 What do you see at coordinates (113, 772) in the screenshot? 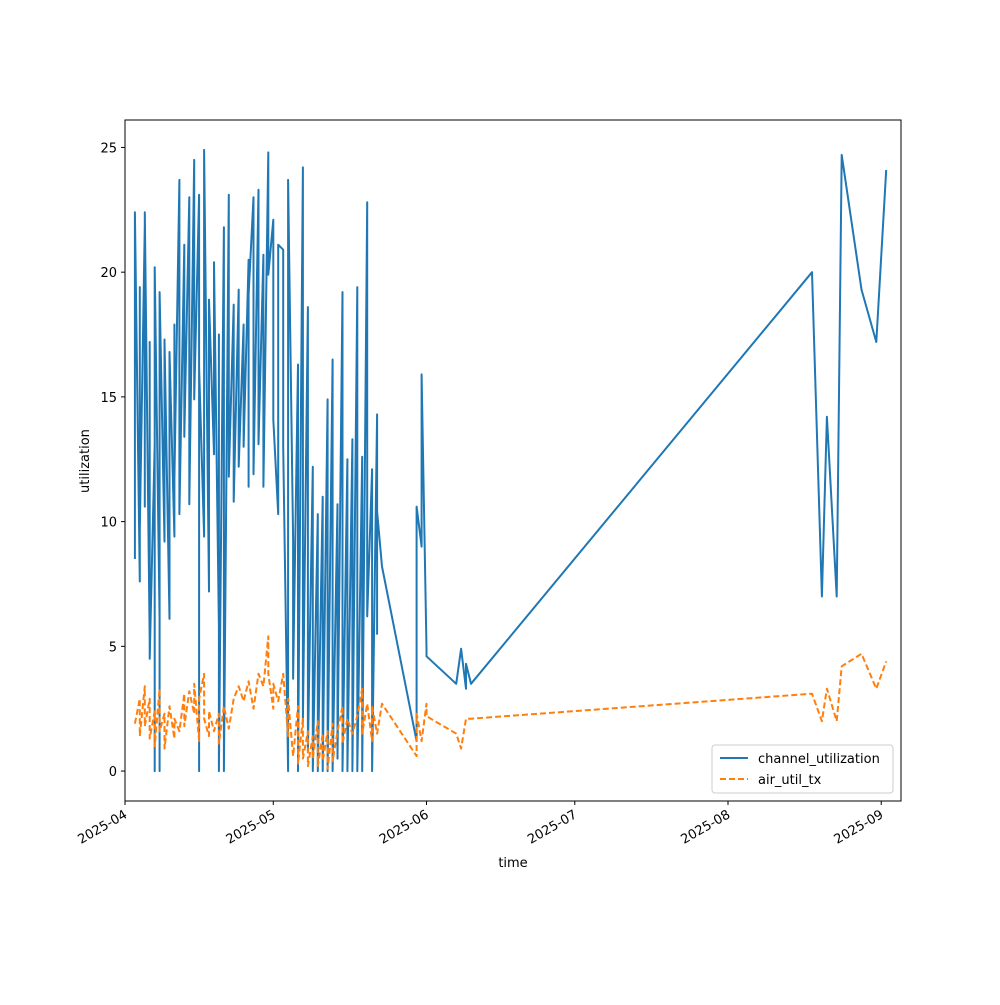
I see `y-tick-label: 0` at bounding box center [113, 772].